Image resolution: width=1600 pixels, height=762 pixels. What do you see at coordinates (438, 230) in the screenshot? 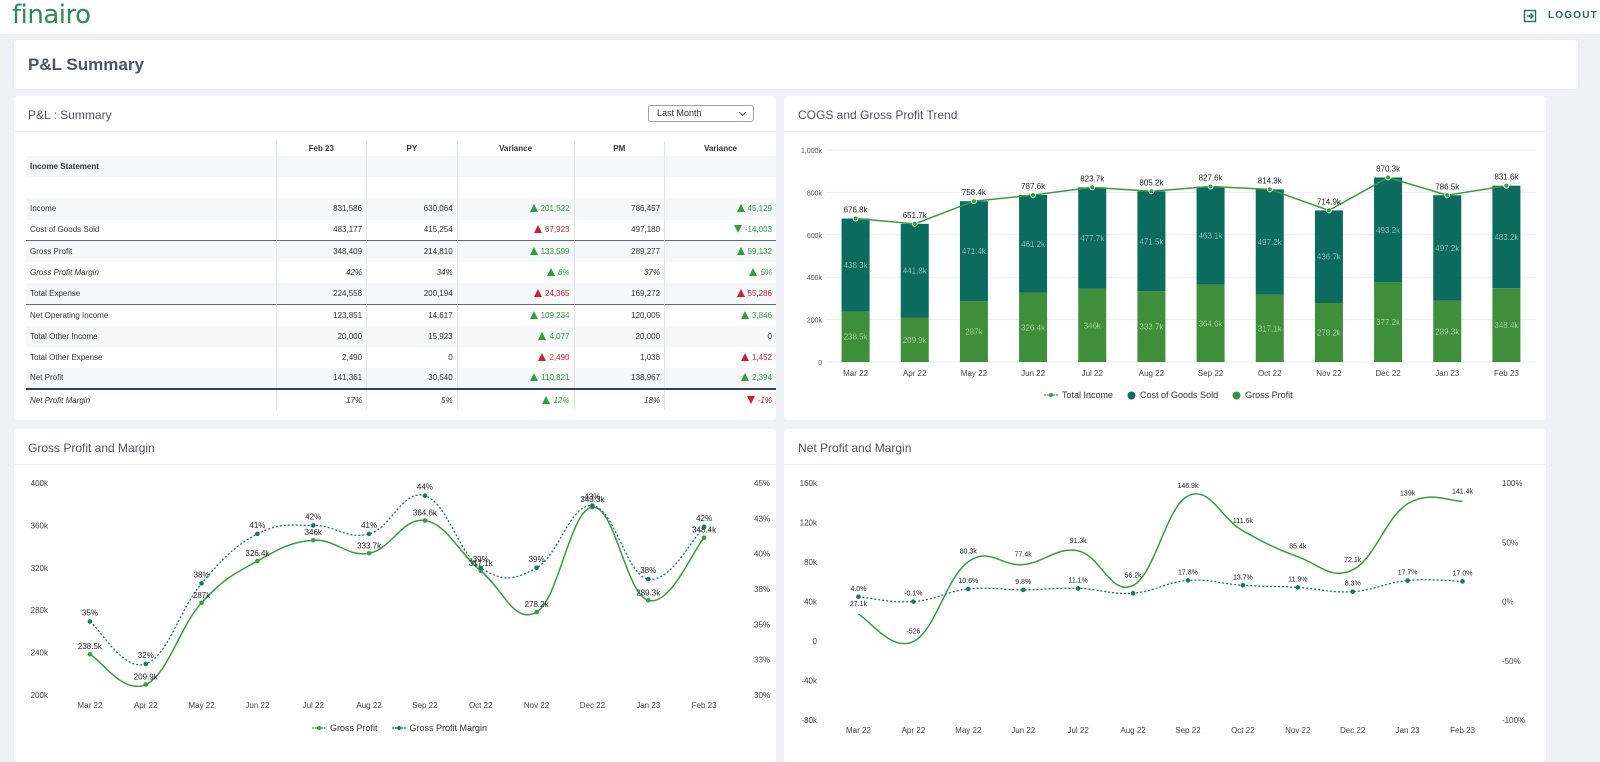
I see `cell-py-value: 415,254` at bounding box center [438, 230].